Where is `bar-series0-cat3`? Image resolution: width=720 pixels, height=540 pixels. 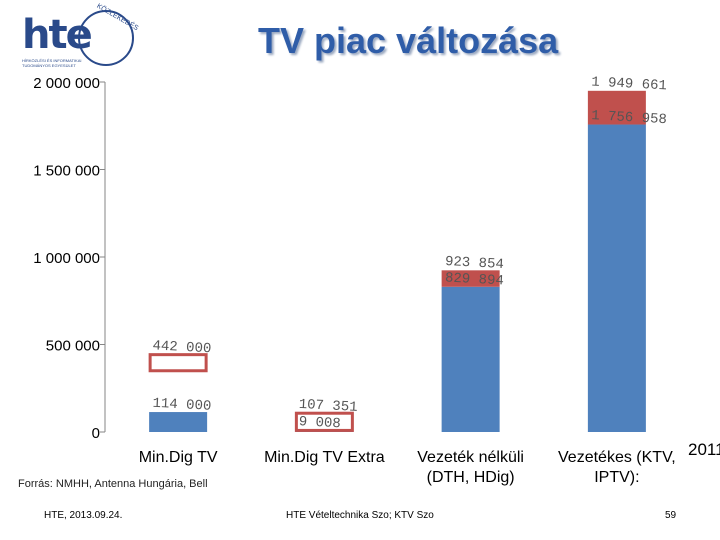 bar-series0-cat3 is located at coordinates (616, 278).